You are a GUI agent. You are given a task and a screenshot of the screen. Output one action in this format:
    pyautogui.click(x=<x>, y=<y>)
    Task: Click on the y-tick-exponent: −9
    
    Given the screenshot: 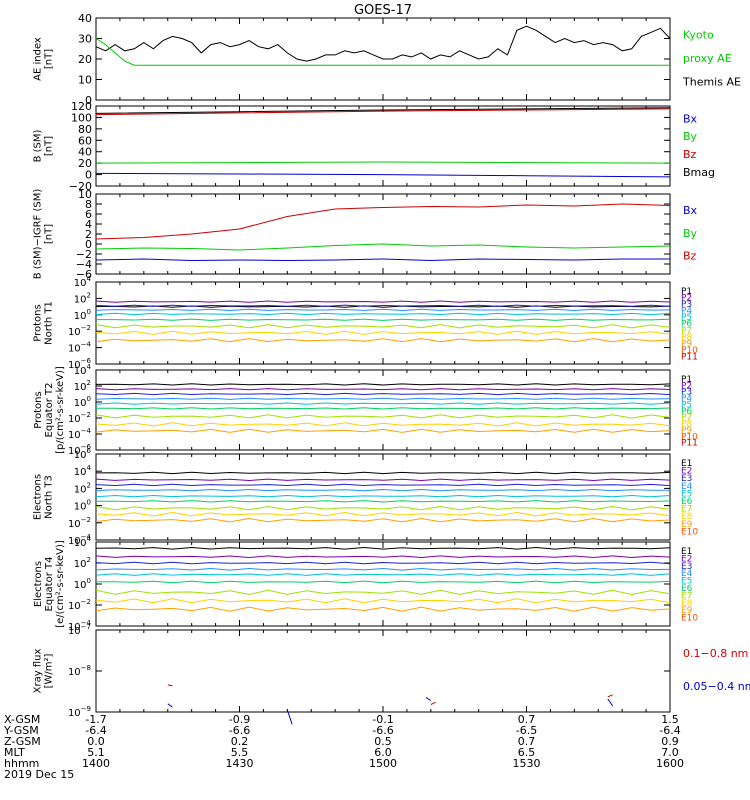 What is the action you would take?
    pyautogui.click(x=86, y=709)
    